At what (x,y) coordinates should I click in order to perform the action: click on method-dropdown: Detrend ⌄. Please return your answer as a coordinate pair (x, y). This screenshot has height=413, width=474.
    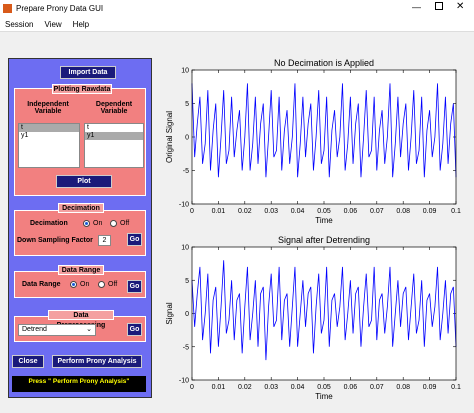
    Looking at the image, I should click on (57, 330).